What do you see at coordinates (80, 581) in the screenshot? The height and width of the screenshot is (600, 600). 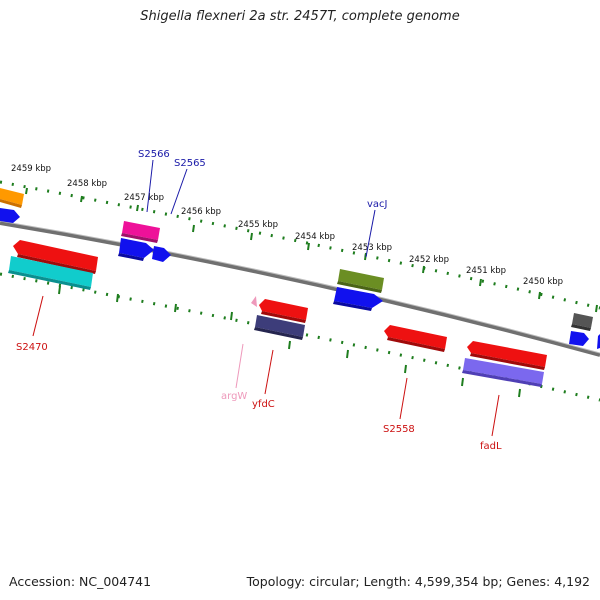 I see `accession-text: Accession: NC_004741` at bounding box center [80, 581].